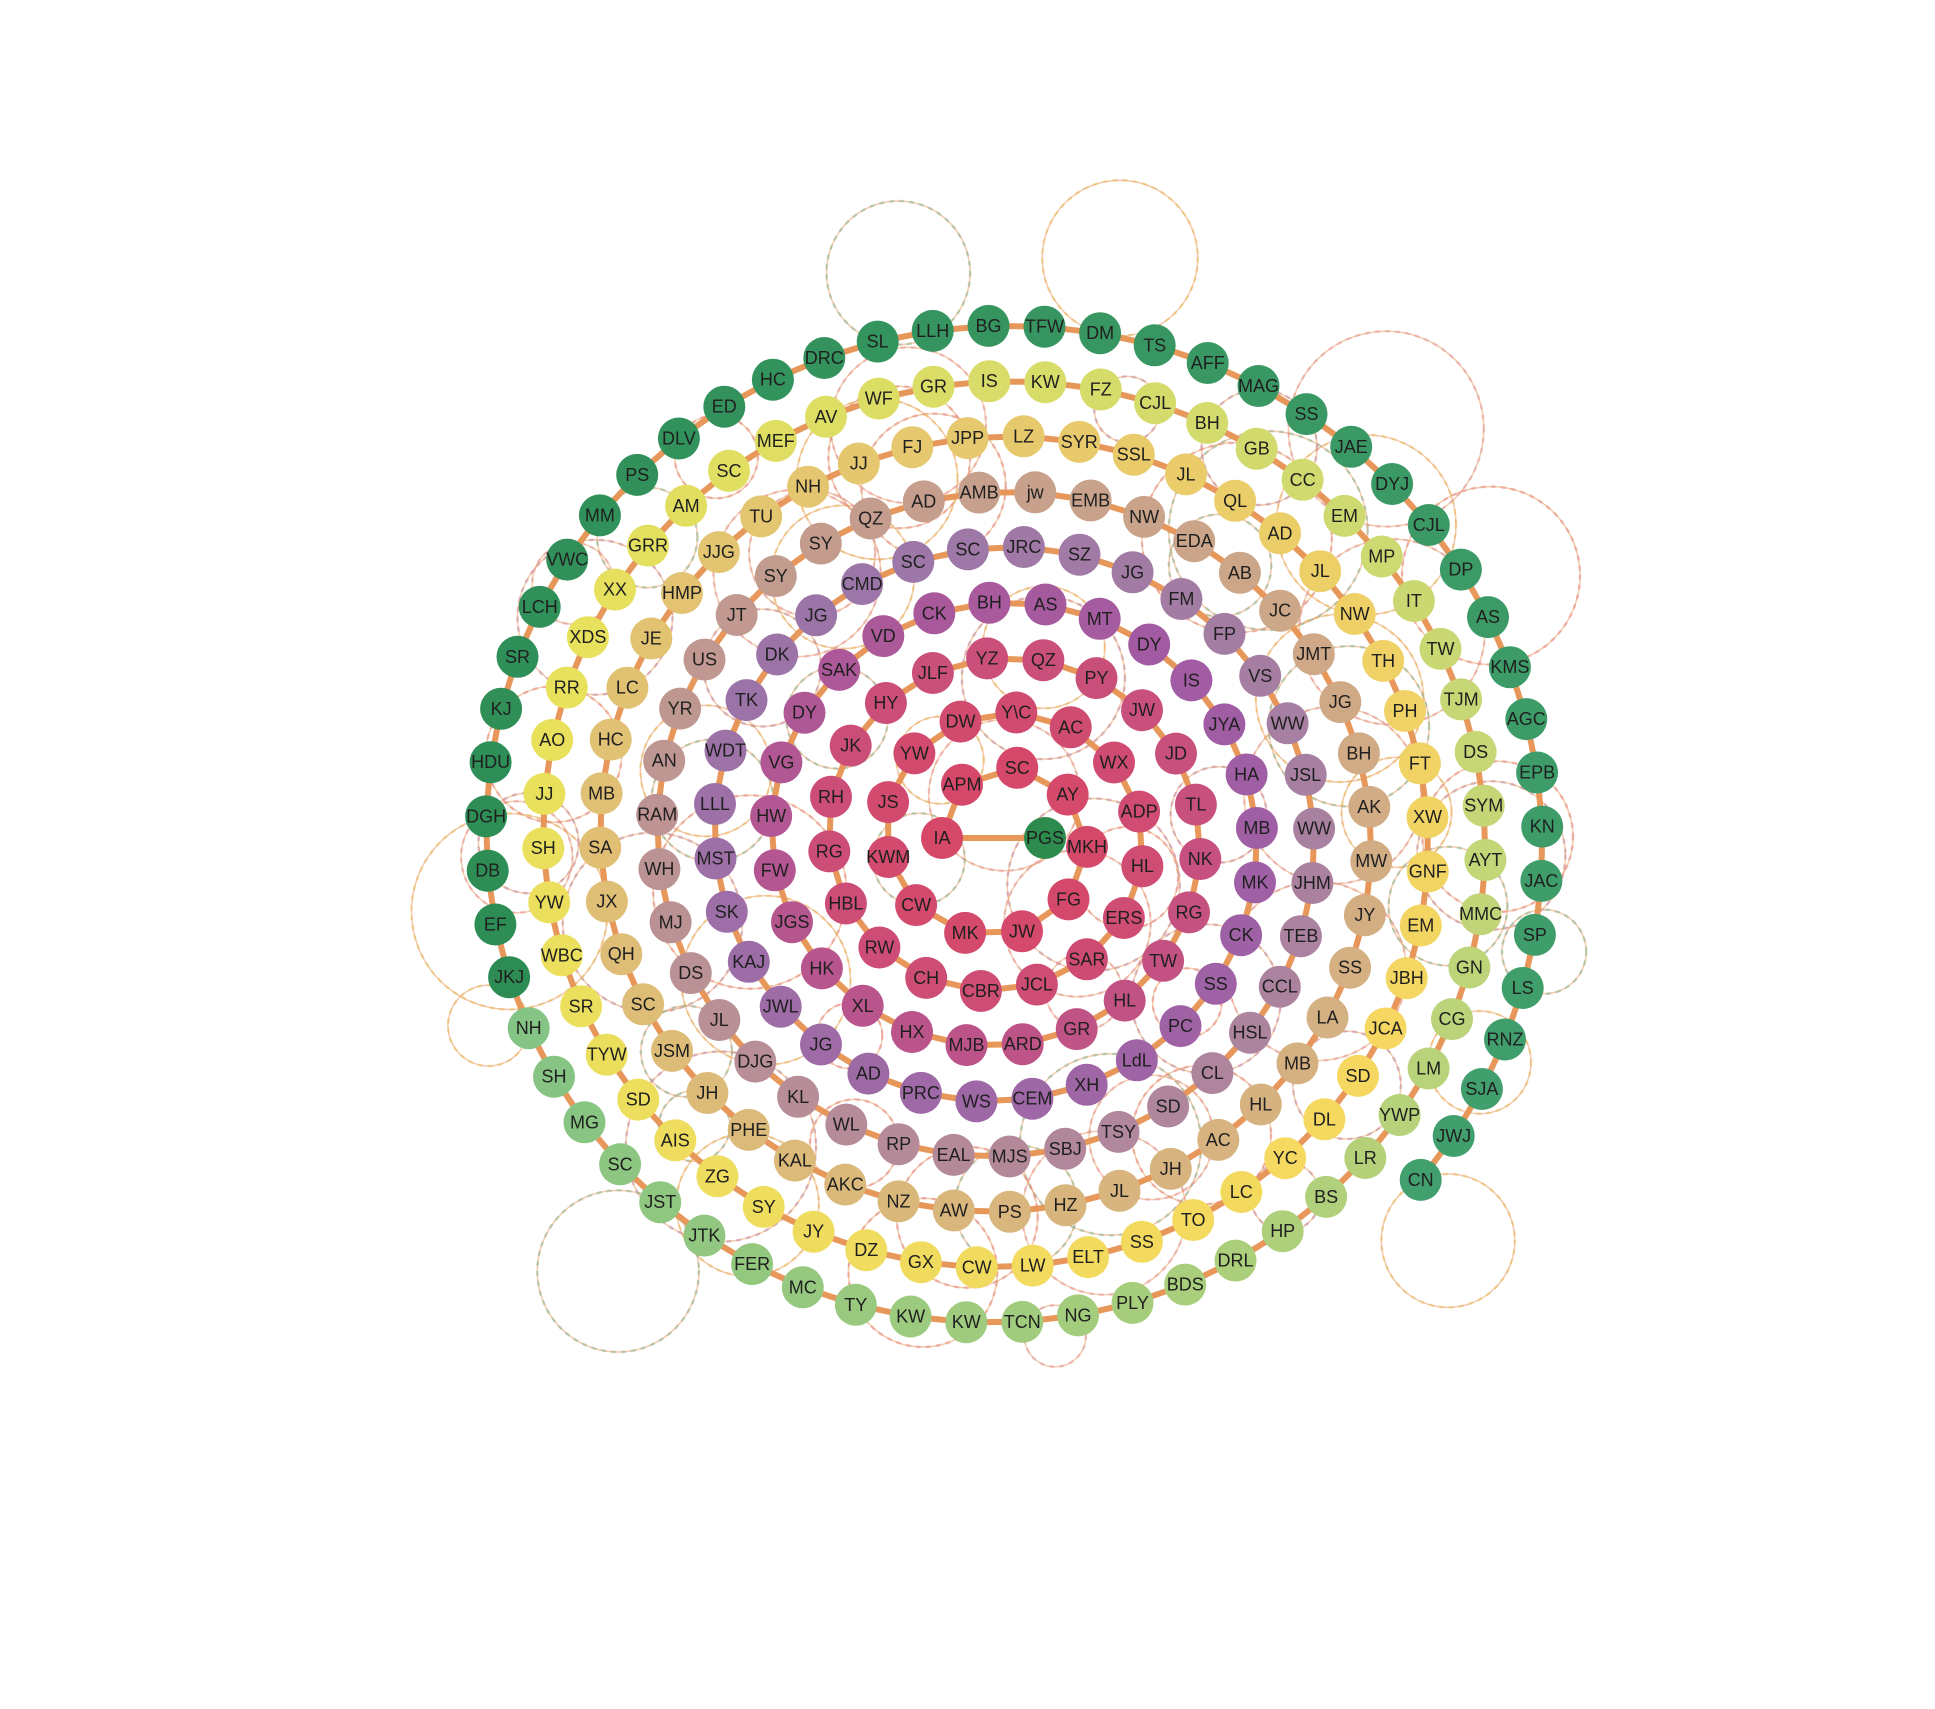 The width and height of the screenshot is (1935, 1709). I want to click on spiral-node: HMP, so click(682, 593).